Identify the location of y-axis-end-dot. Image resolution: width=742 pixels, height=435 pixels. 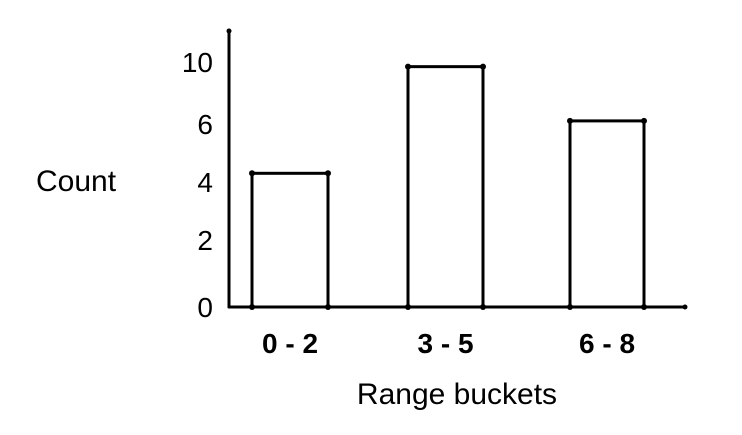
(229, 31).